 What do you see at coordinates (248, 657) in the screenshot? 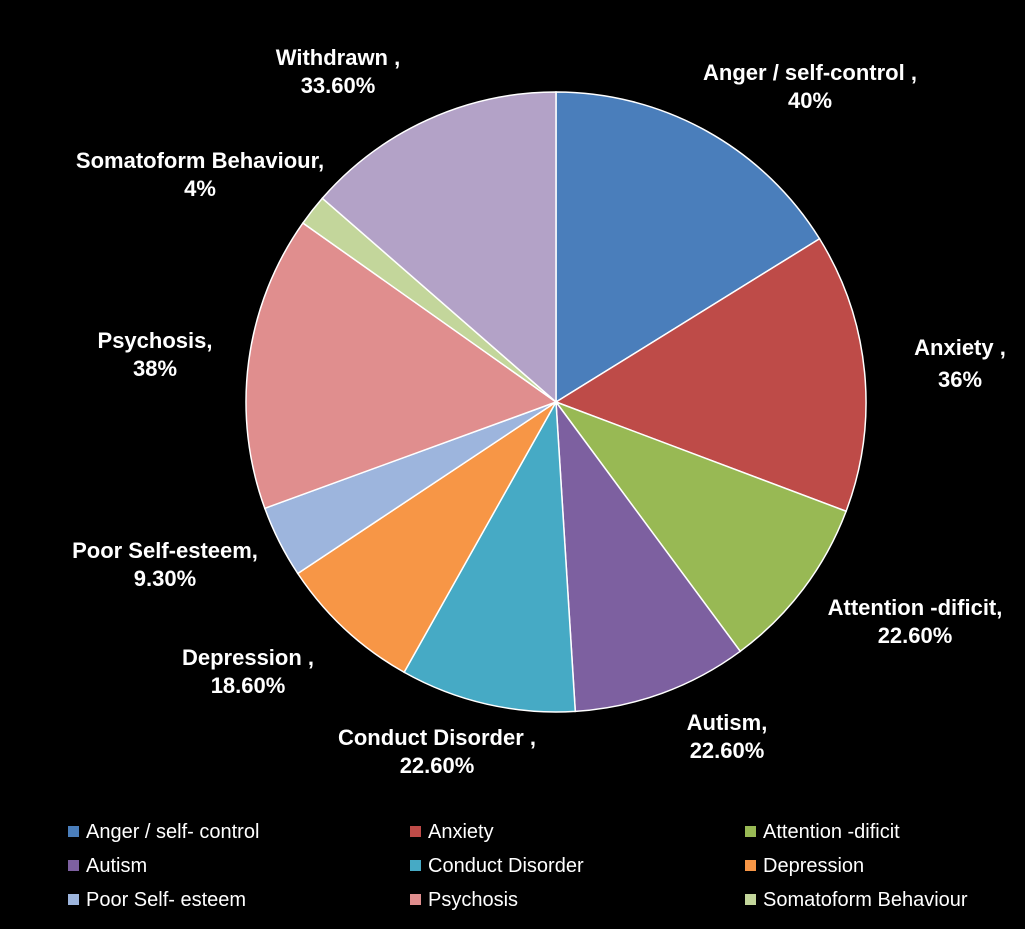
I see `data-label-name: Depression ,` at bounding box center [248, 657].